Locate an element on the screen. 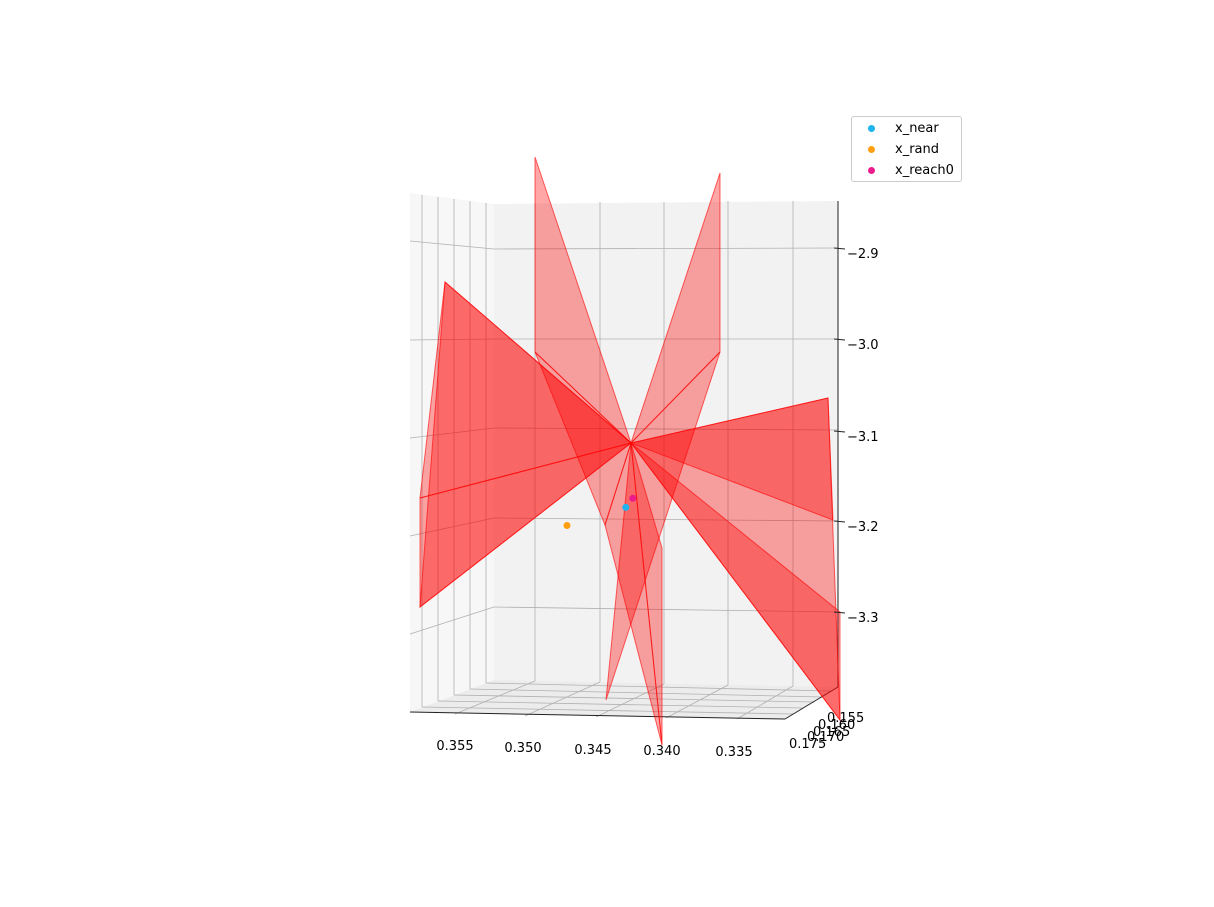  y-tick-label-0: 0.155 is located at coordinates (845, 718).